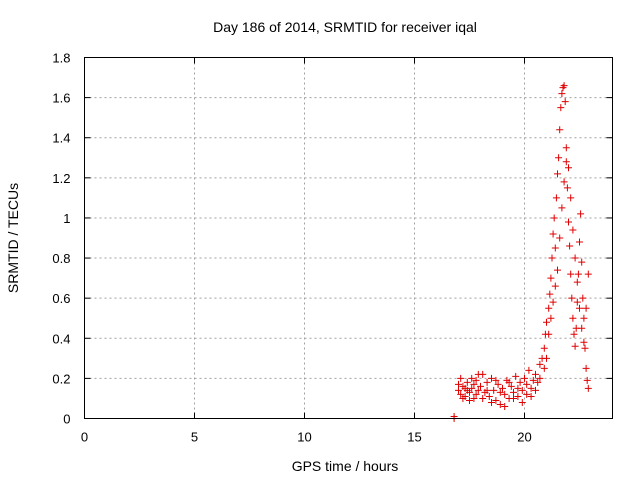  I want to click on y-tick-label: 0.2, so click(61, 378).